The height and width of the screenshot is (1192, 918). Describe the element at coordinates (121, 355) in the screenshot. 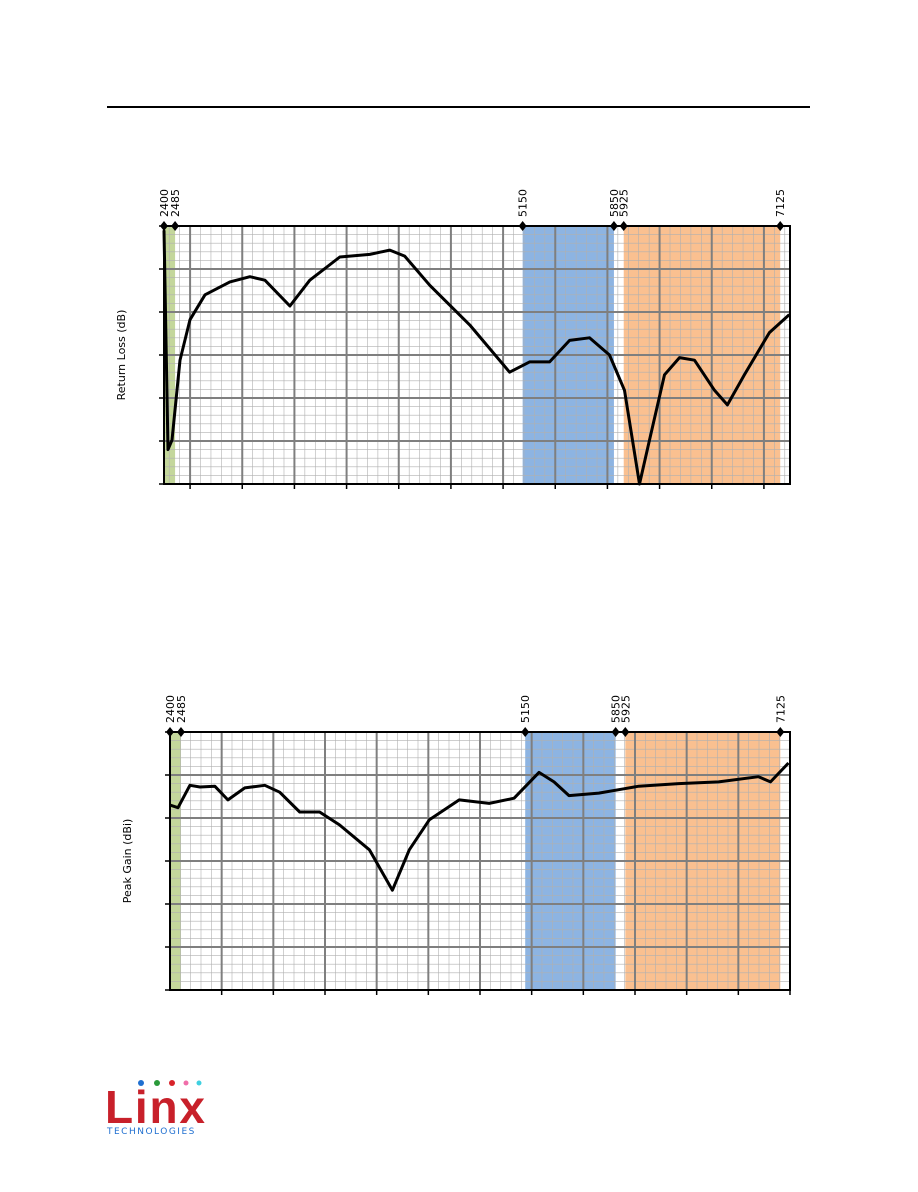

I see `y-axis-label: Return Loss (dB)` at that location.